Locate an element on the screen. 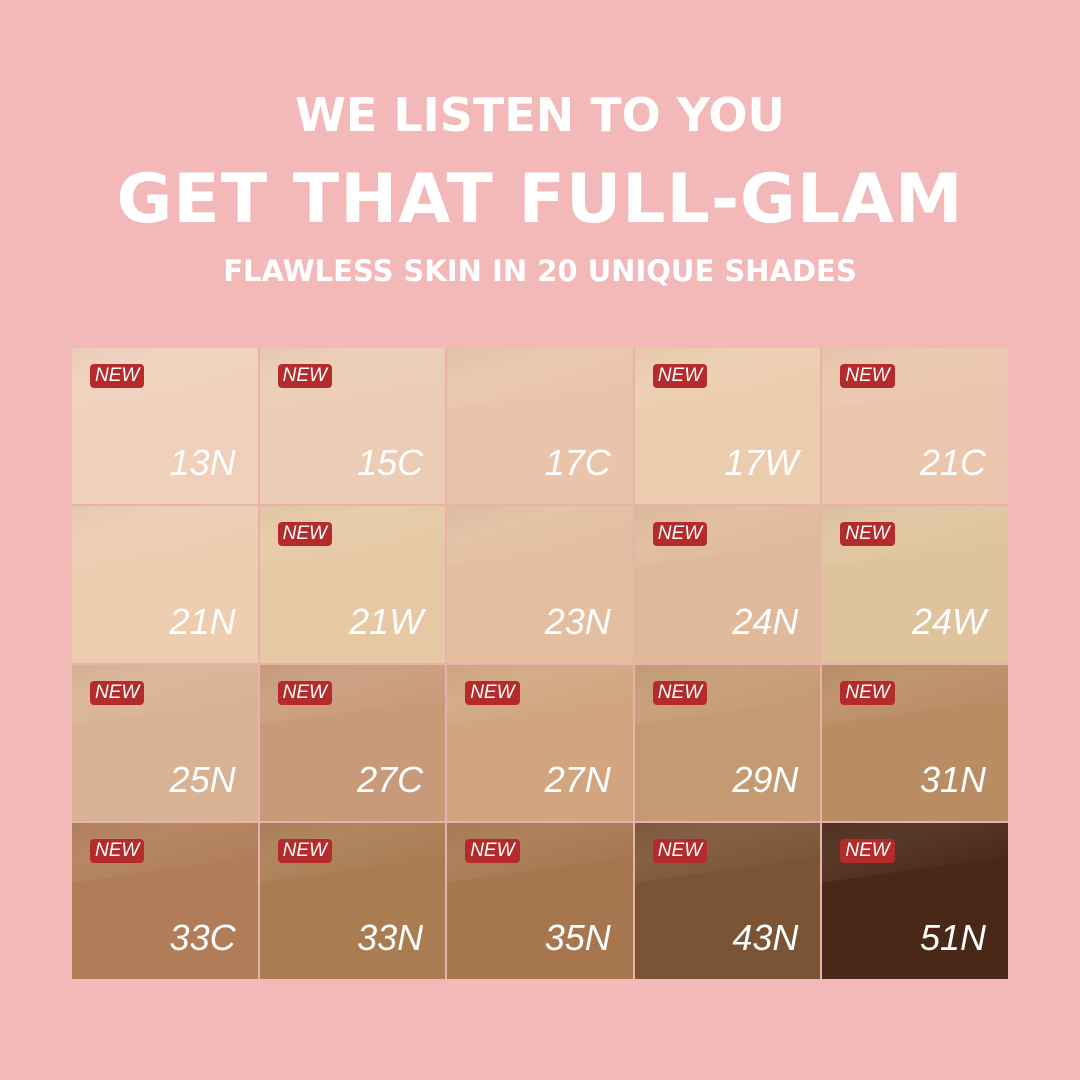 This screenshot has height=1080, width=1080. subheadline: FLAWLESS SKIN IN 20 UNIQUE SHADES is located at coordinates (540, 271).